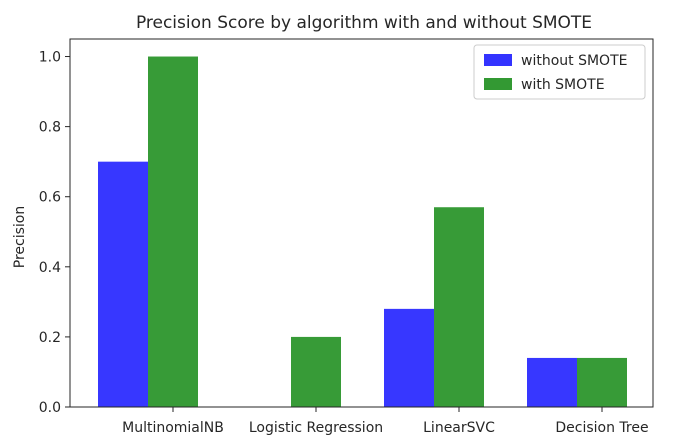  Describe the element at coordinates (459, 428) in the screenshot. I see `x-tick-label: LinearSVC` at that location.